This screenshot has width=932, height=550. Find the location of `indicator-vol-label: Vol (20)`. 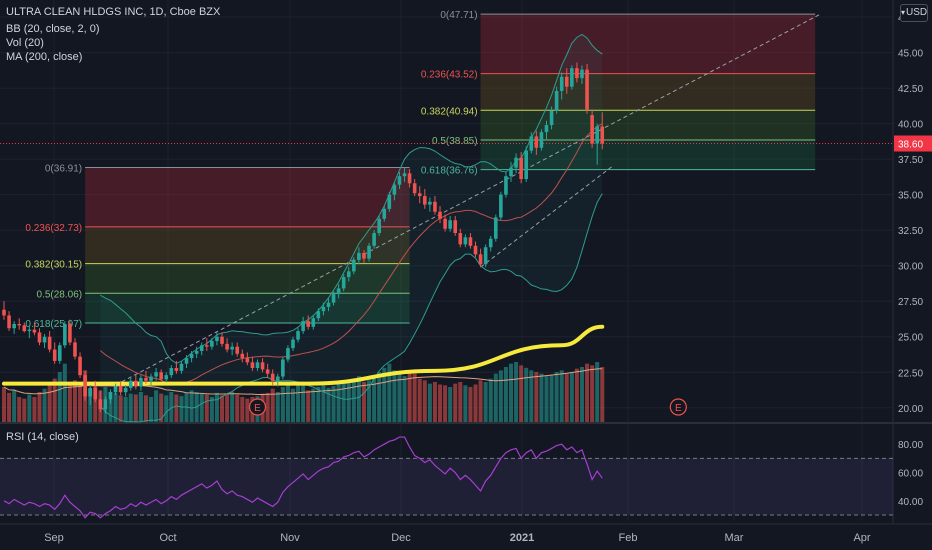

indicator-vol-label: Vol (20) is located at coordinates (25, 43).